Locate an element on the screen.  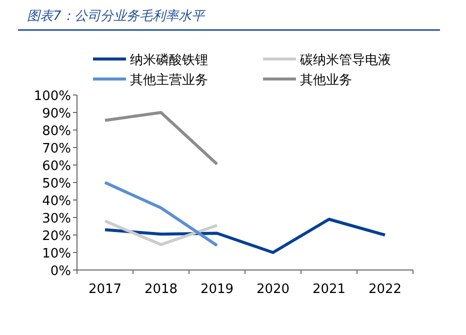
legend-label: 碳纳米管导电液 is located at coordinates (345, 60).